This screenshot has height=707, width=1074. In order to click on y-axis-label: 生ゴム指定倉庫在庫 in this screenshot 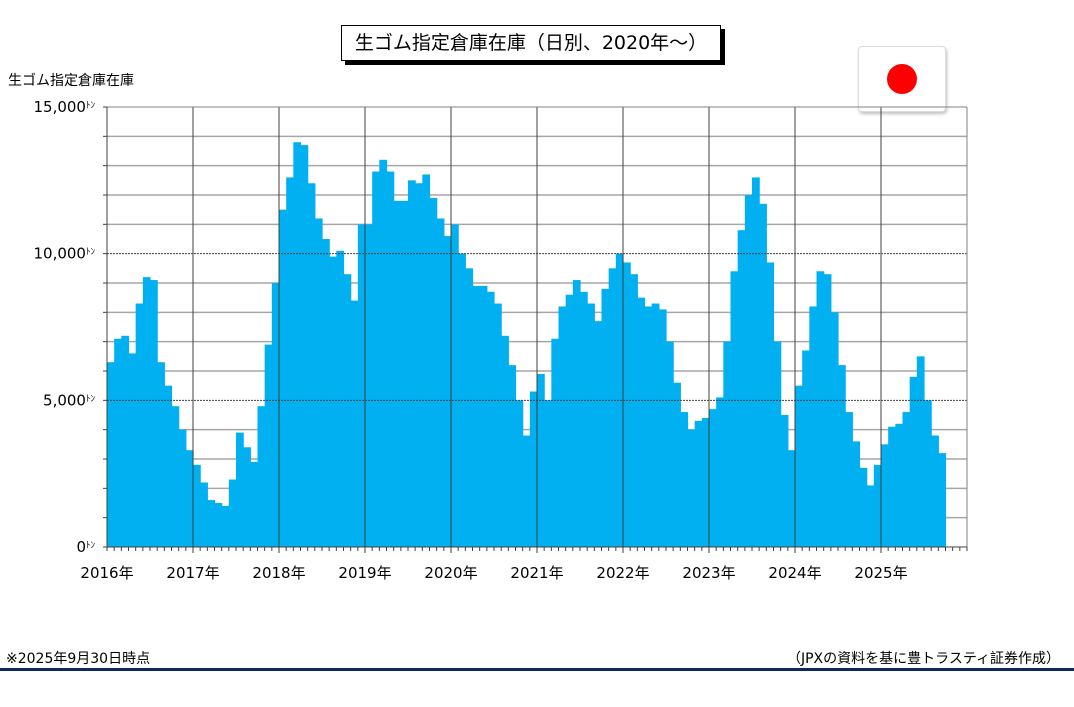, I will do `click(71, 81)`.